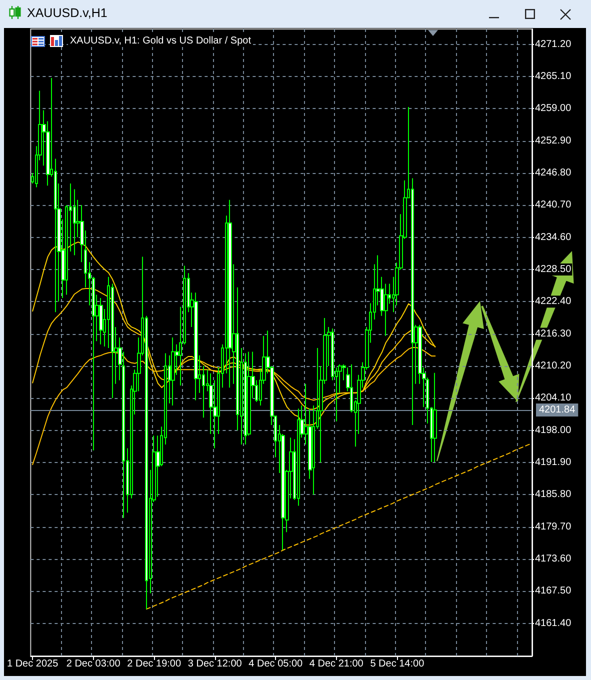  I want to click on y-tick-label: 4246.80, so click(553, 172).